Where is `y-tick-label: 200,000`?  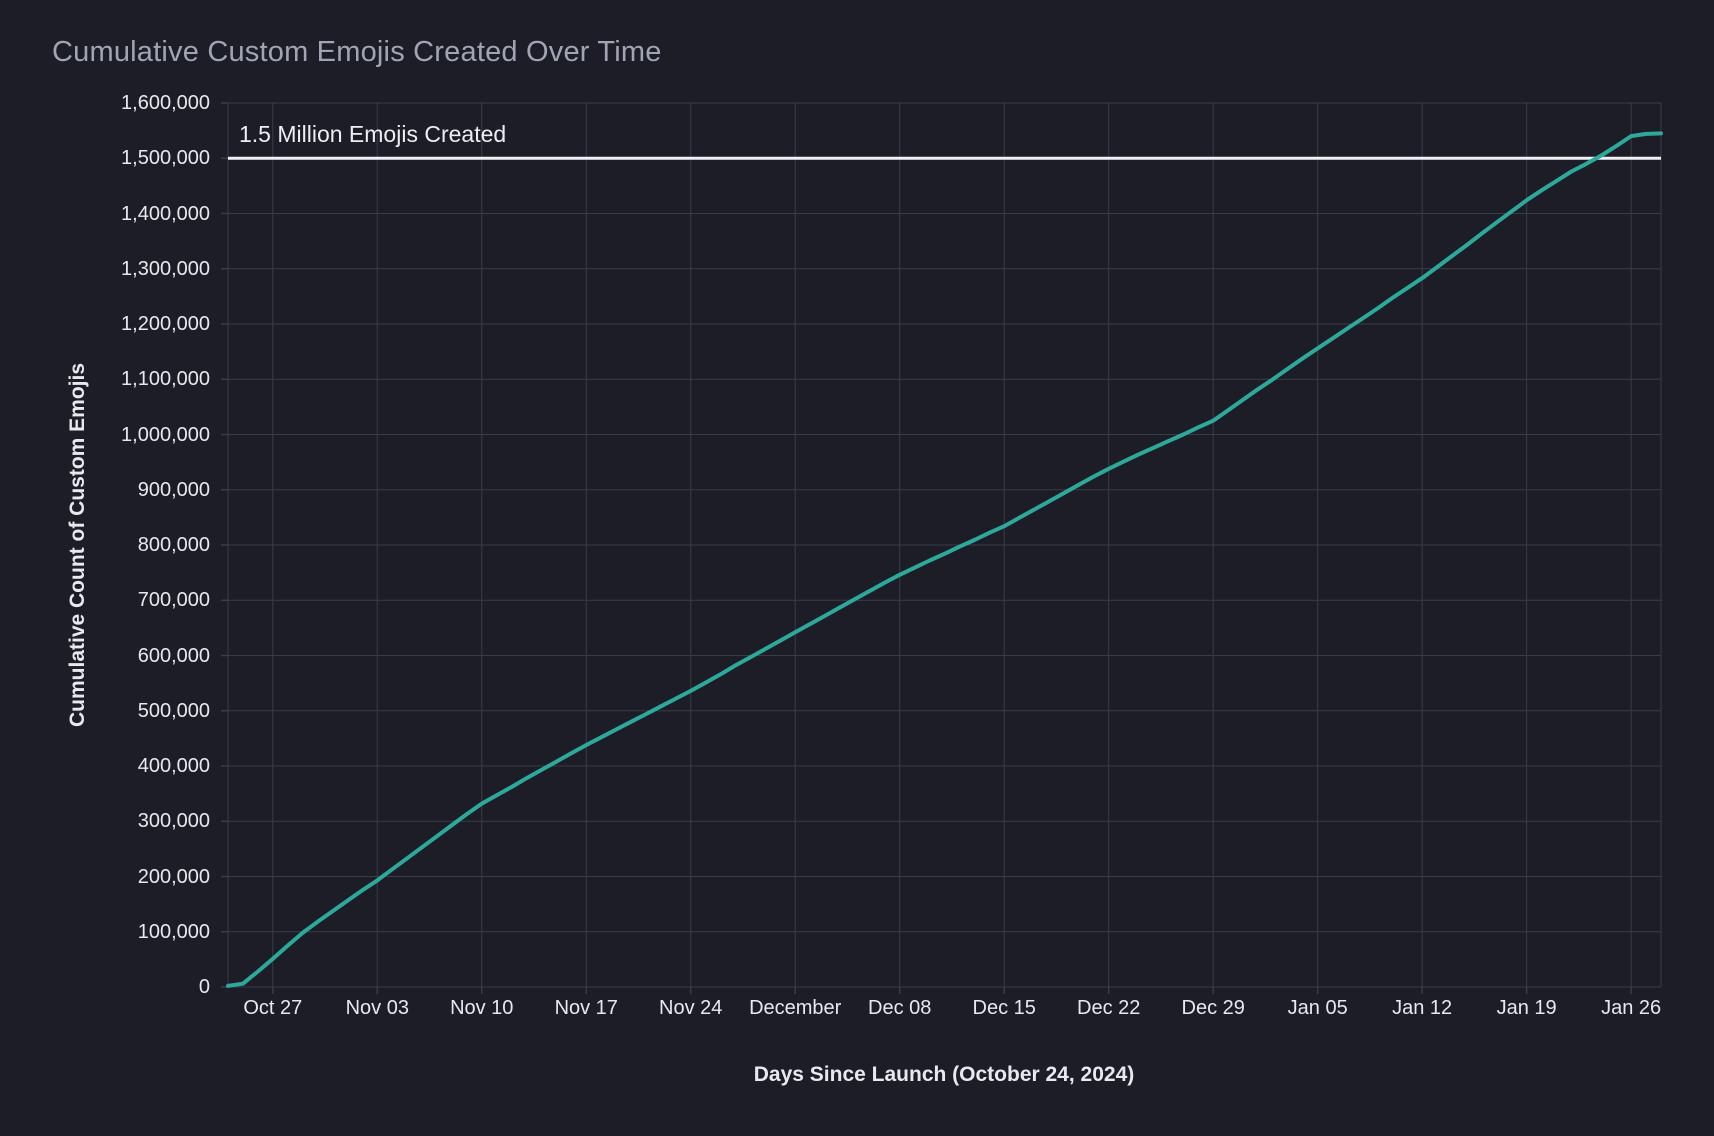 y-tick-label: 200,000 is located at coordinates (173, 876).